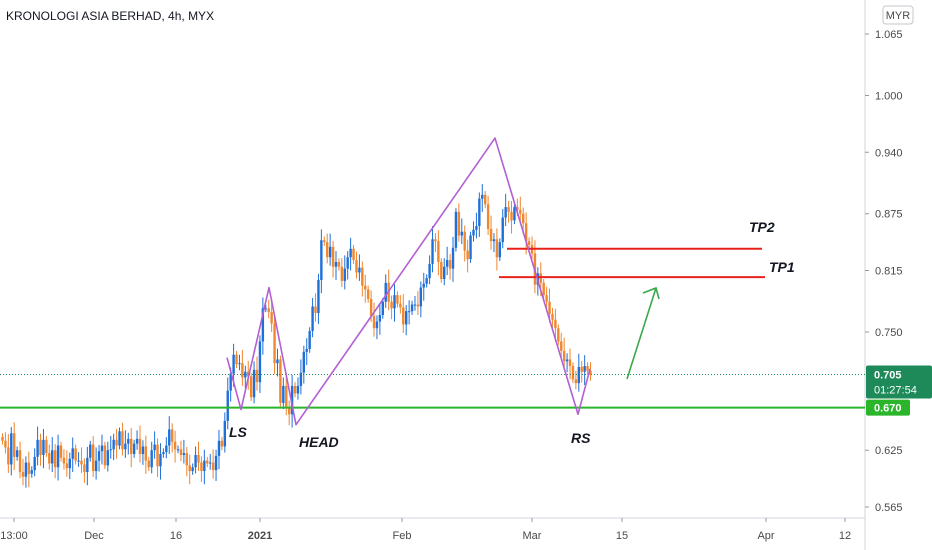 This screenshot has height=550, width=932. Describe the element at coordinates (319, 442) in the screenshot. I see `annotation-head: HEAD` at that location.